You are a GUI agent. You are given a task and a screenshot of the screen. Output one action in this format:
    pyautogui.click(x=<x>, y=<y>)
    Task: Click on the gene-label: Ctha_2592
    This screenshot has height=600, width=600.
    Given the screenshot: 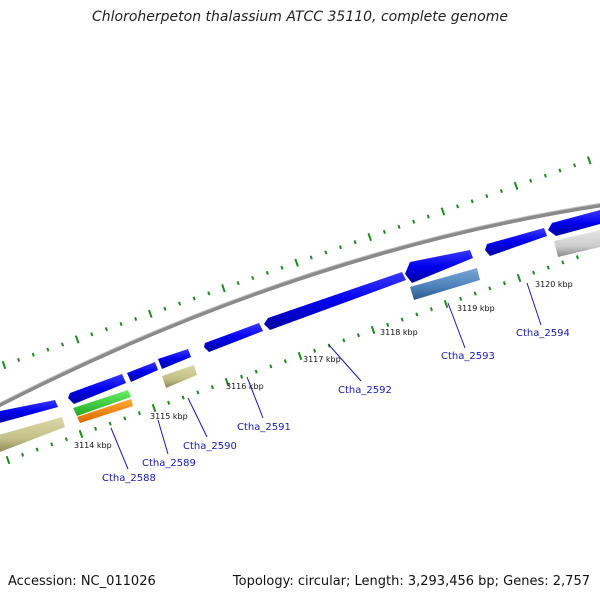 What is the action you would take?
    pyautogui.click(x=365, y=390)
    